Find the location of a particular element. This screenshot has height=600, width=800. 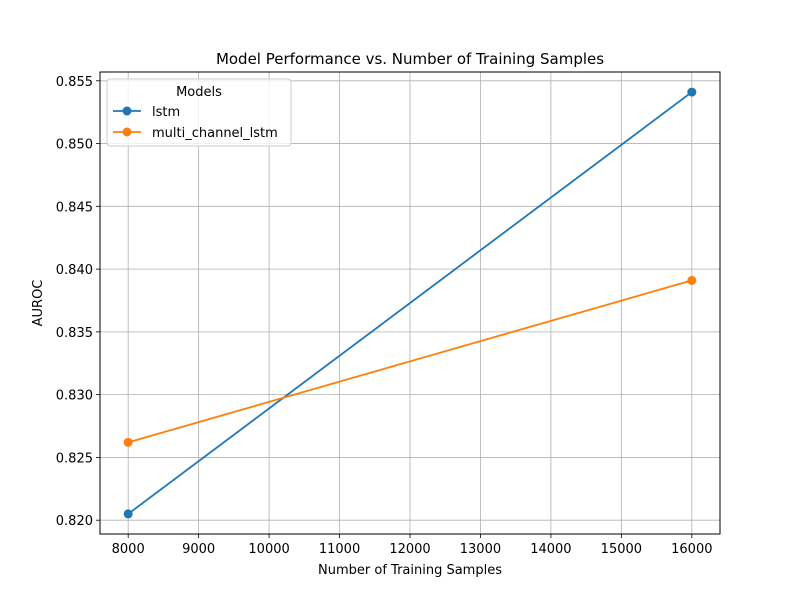

legend-box is located at coordinates (199, 112).